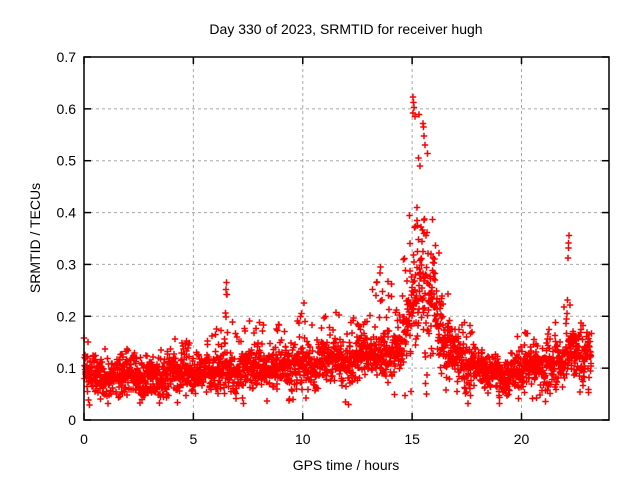  Describe the element at coordinates (67, 109) in the screenshot. I see `y-tick-label: 0.6` at that location.